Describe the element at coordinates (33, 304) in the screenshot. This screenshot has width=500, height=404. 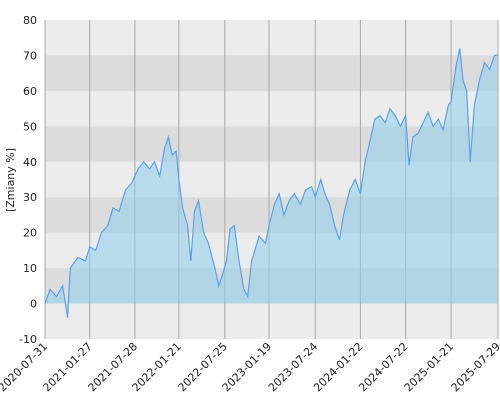
I see `y-tick-label: 0` at that location.